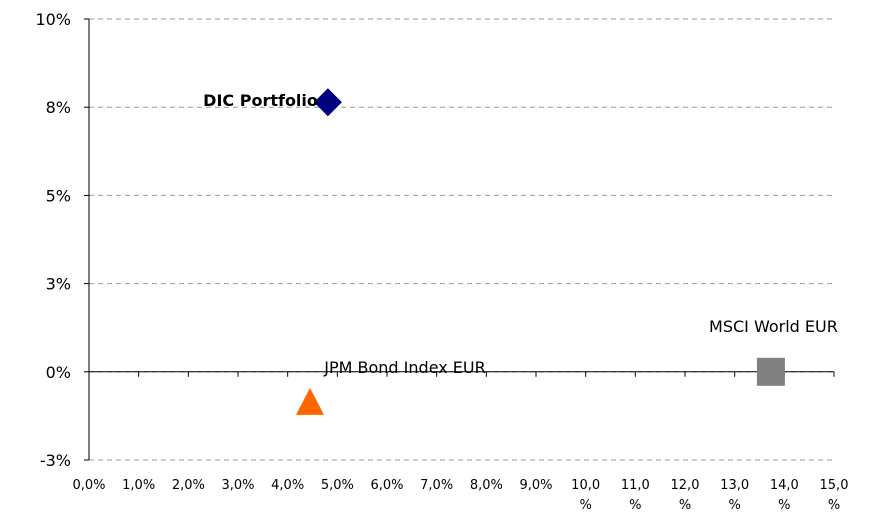 This screenshot has width=881, height=514. I want to click on x-tick-label: 12,0 %, so click(685, 495).